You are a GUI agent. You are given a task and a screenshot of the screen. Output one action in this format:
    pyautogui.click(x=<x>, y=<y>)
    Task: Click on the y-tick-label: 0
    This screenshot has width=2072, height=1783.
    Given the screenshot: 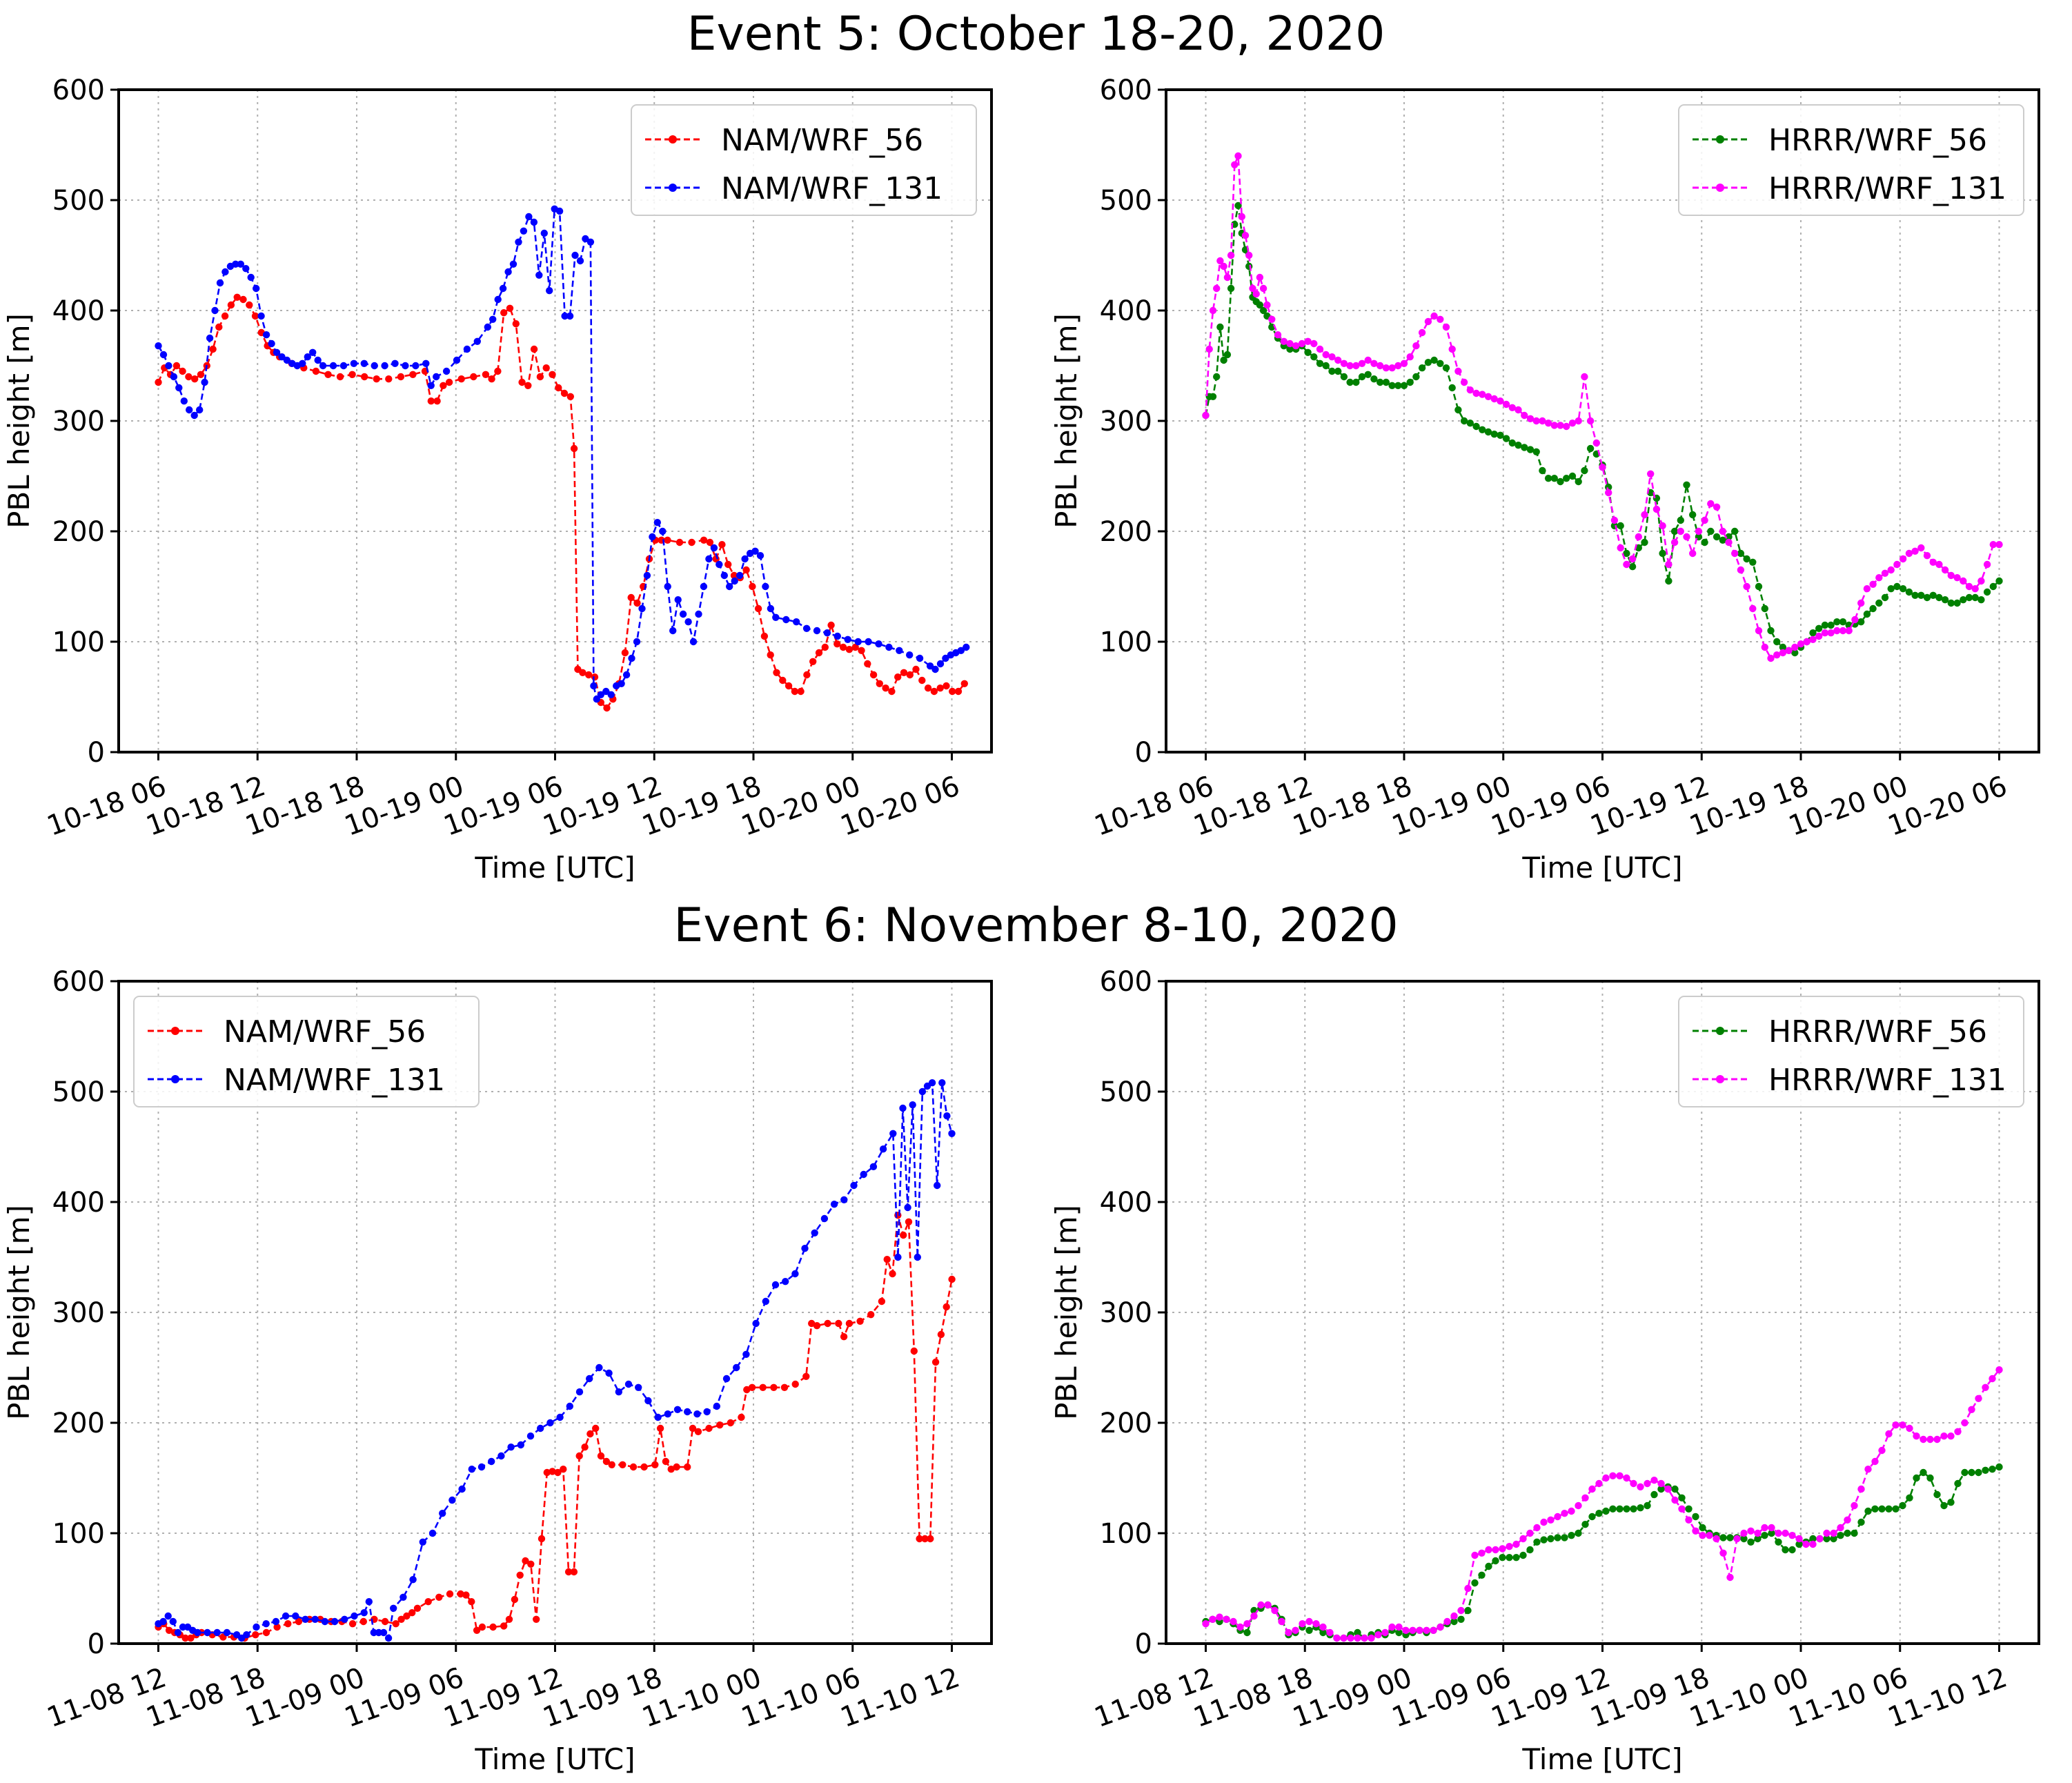 What is the action you would take?
    pyautogui.click(x=96, y=1644)
    